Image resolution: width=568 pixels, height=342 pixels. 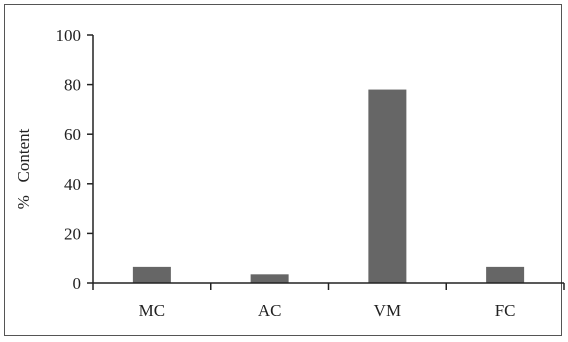 What do you see at coordinates (23, 168) in the screenshot?
I see `y-axis-label: % Content` at bounding box center [23, 168].